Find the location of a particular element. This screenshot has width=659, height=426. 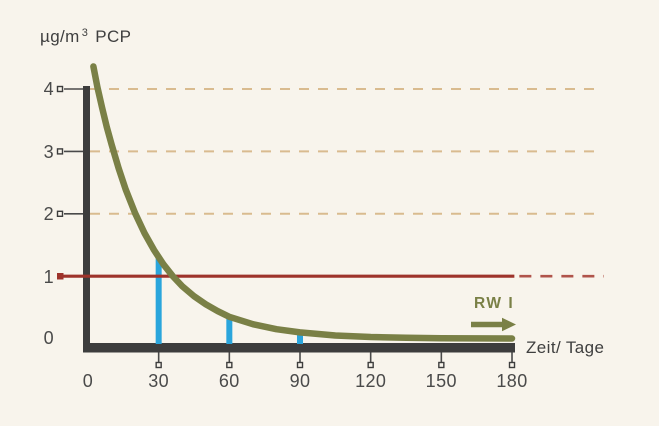

x-axis-title: Zeit/ Tage is located at coordinates (565, 347).